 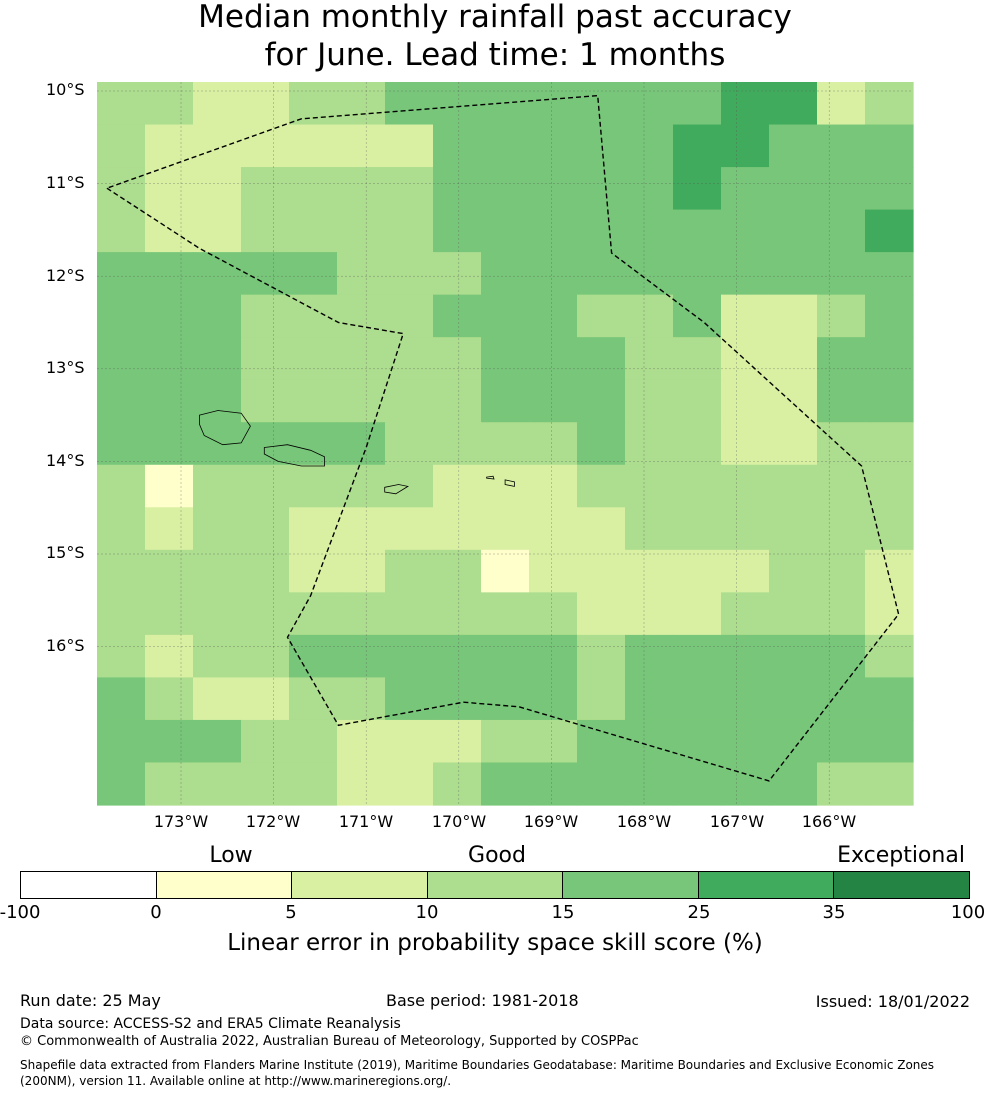 What do you see at coordinates (65, 275) in the screenshot?
I see `lat-label-12s: 12°S` at bounding box center [65, 275].